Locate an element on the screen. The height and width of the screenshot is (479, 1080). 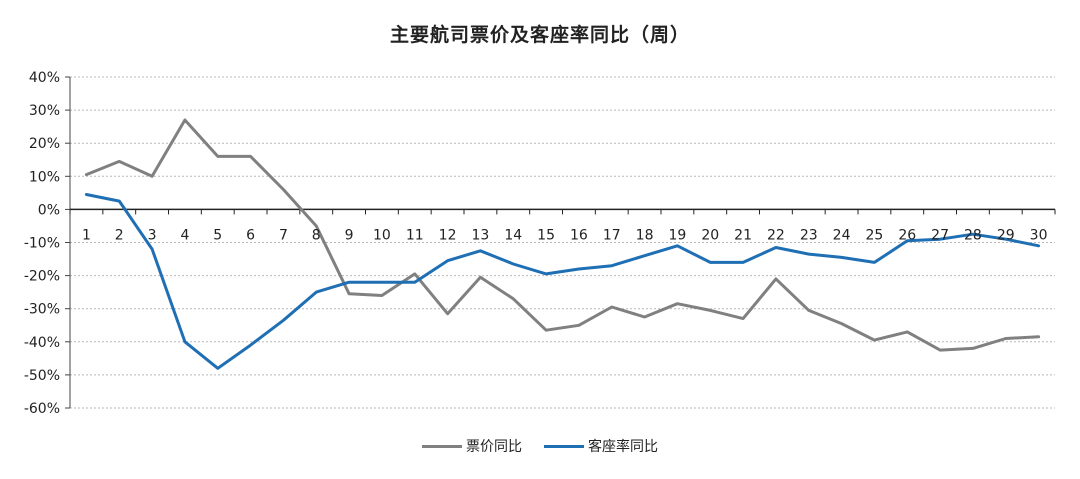
x-tick-label: 7 is located at coordinates (283, 235).